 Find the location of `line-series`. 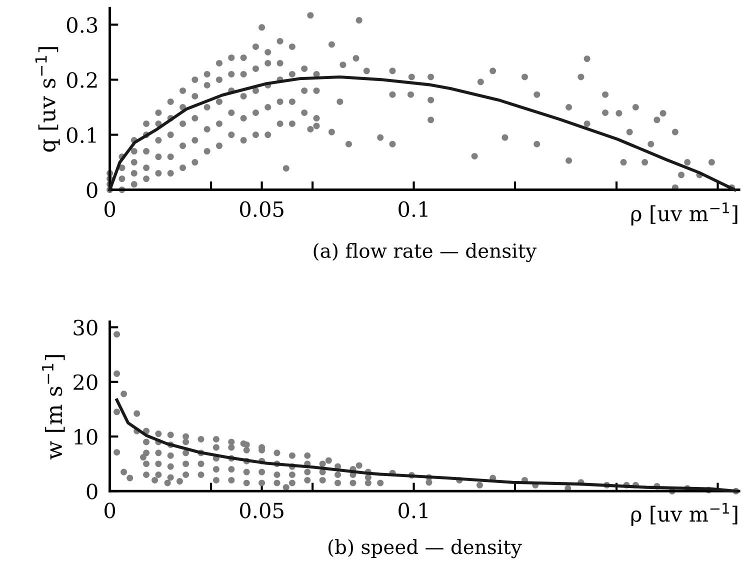

line-series is located at coordinates (426, 445).